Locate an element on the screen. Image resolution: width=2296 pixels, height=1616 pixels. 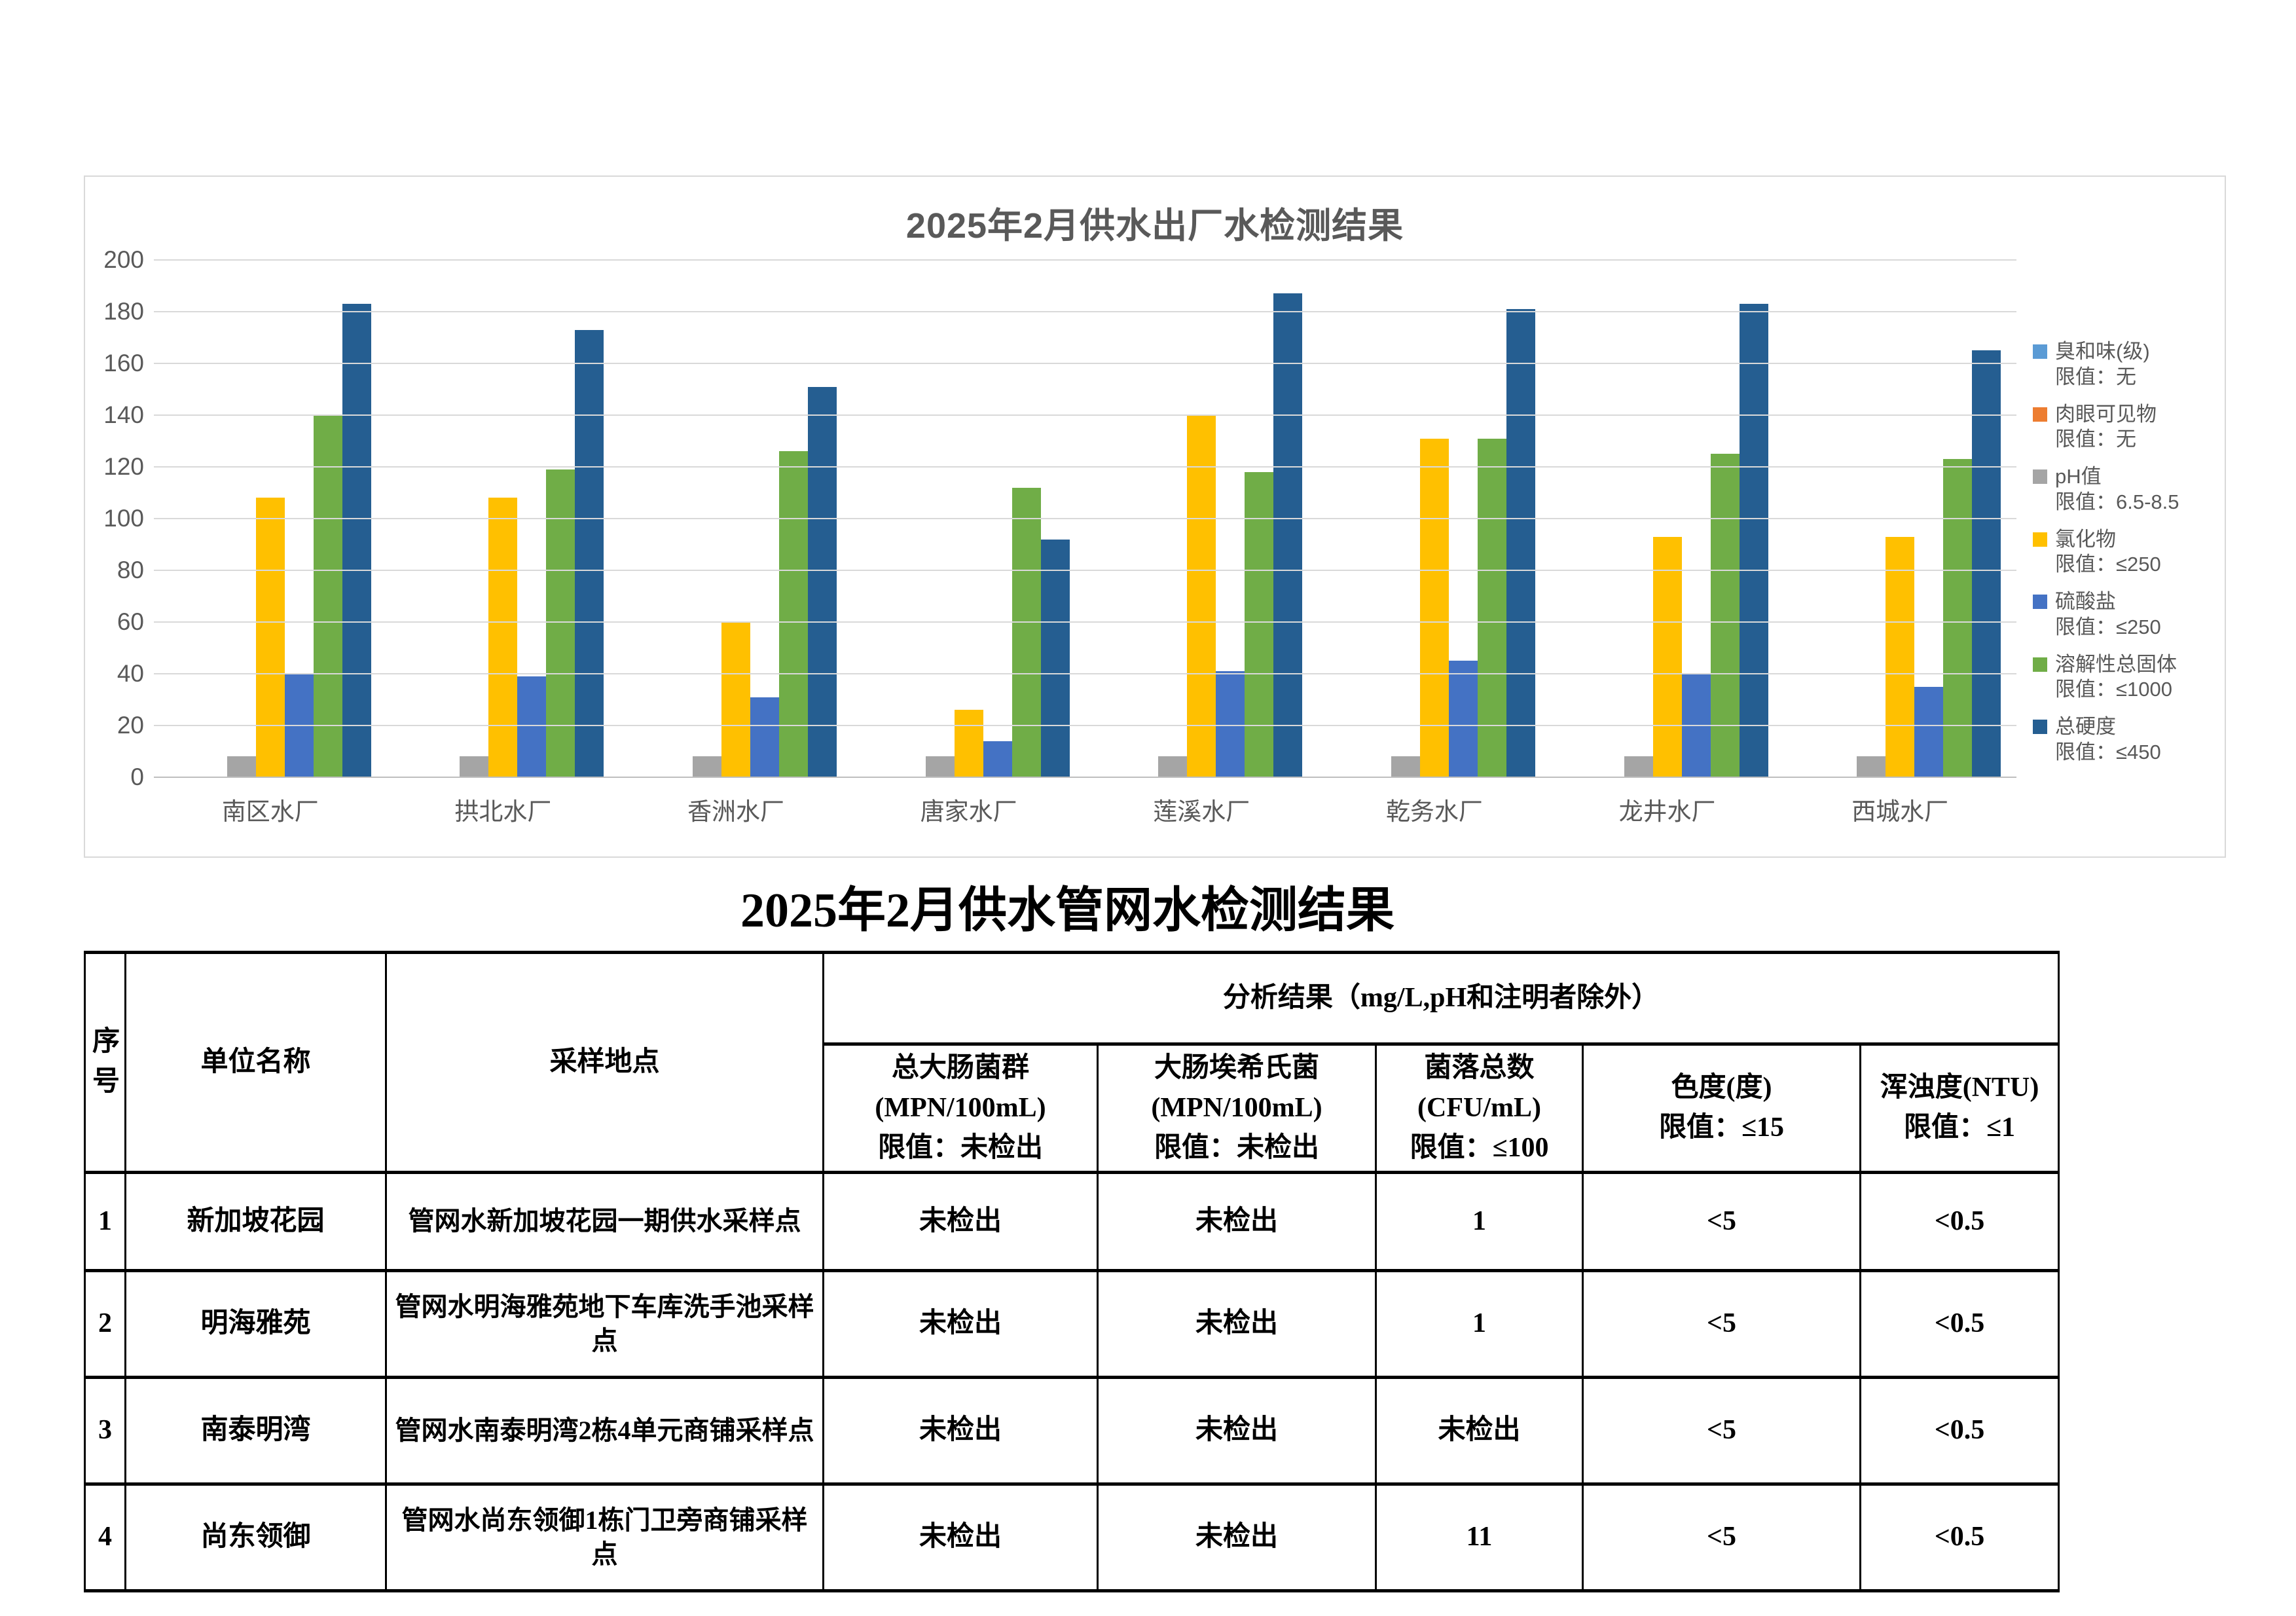
x-axis-category-label: 莲溪水厂 is located at coordinates (1201, 812).